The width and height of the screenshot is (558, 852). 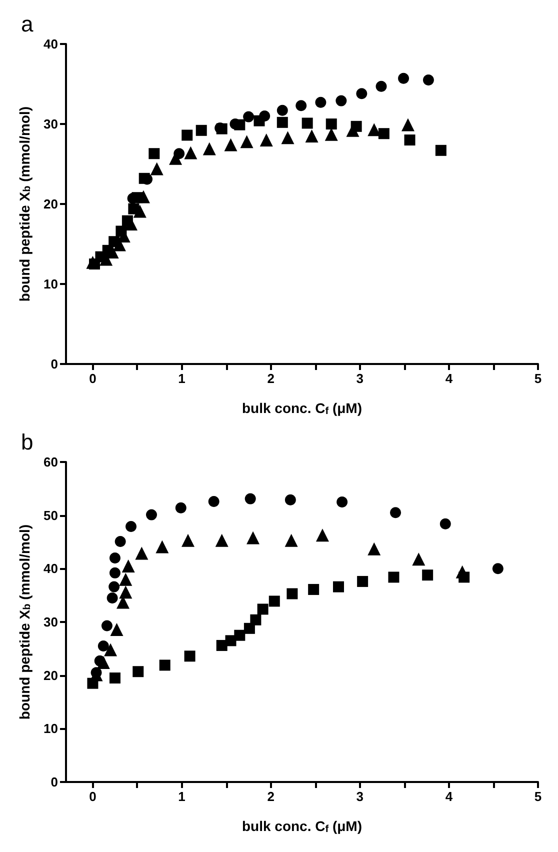 What do you see at coordinates (27, 442) in the screenshot?
I see `chart-title: b` at bounding box center [27, 442].